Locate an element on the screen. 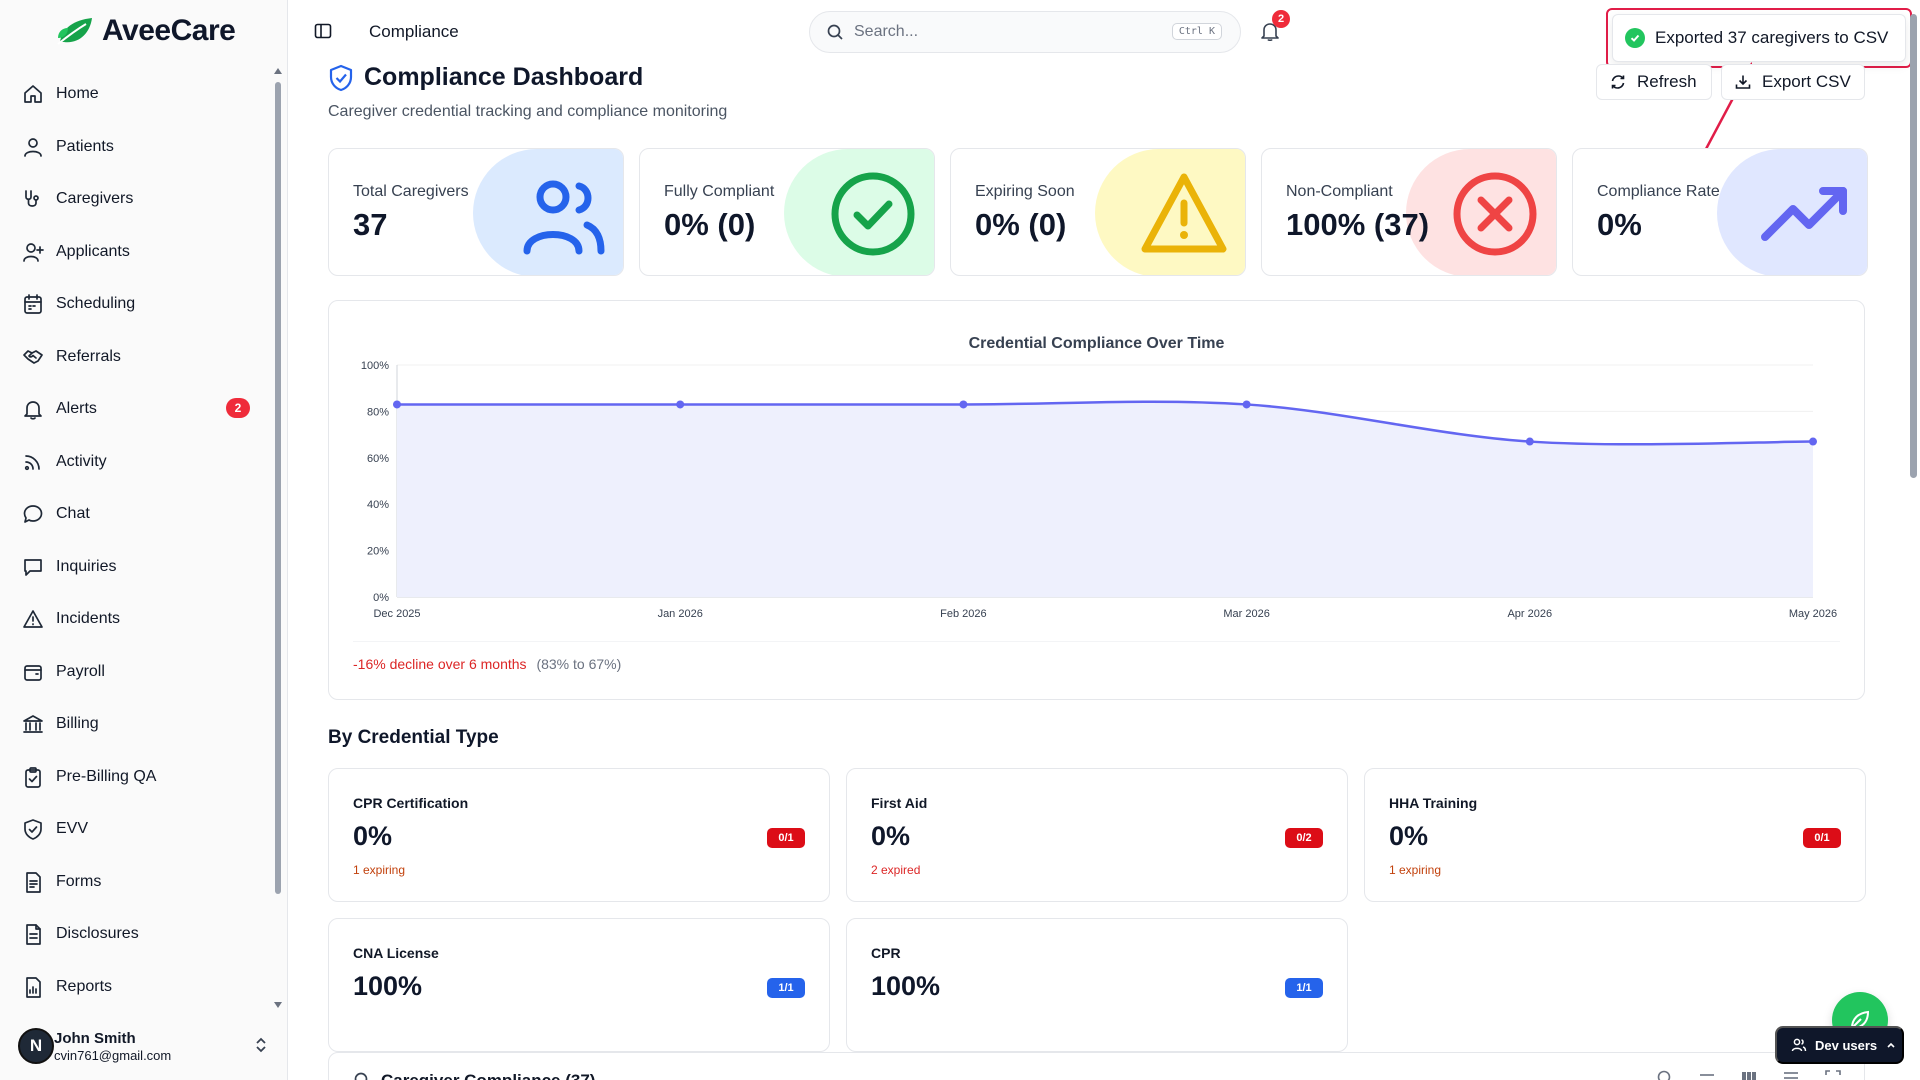 Image resolution: width=1920 pixels, height=1080 pixels. main-scrollbar is located at coordinates (1913, 540).